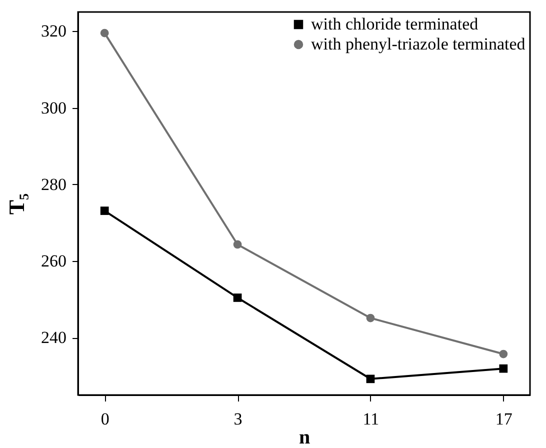  I want to click on x-tick-label: 0, so click(105, 419).